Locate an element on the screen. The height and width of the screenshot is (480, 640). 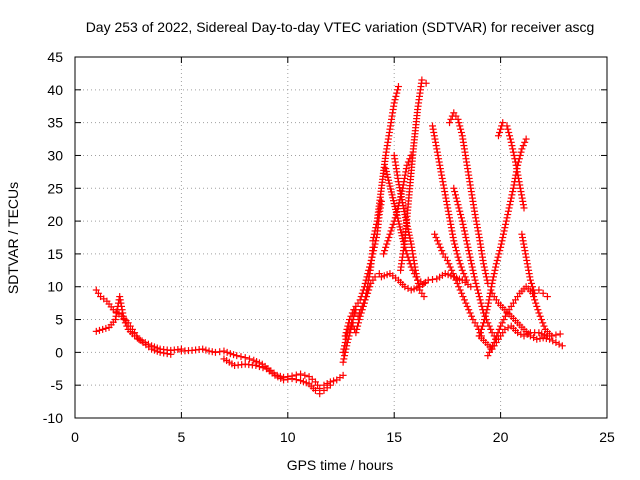
y-tick-label: 15 is located at coordinates (55, 254).